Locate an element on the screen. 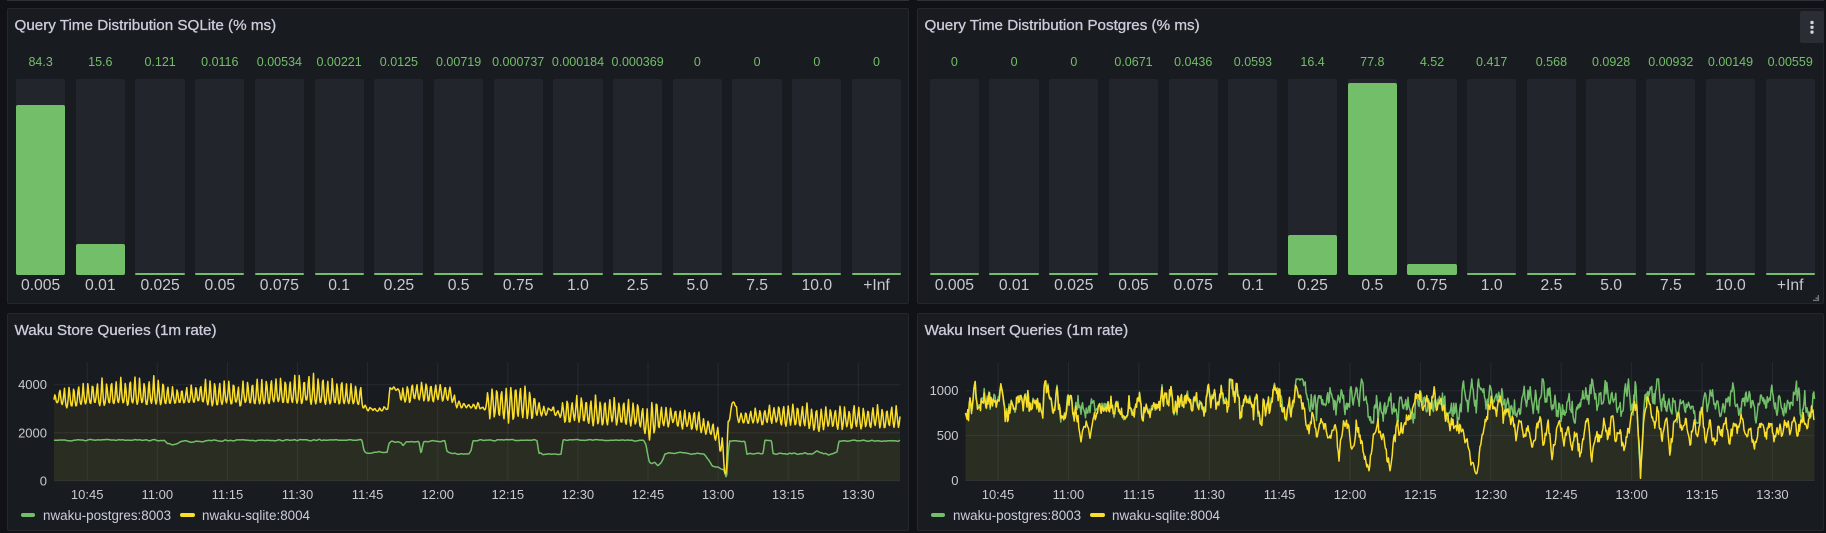  svg-text: 4000 is located at coordinates (32, 384).